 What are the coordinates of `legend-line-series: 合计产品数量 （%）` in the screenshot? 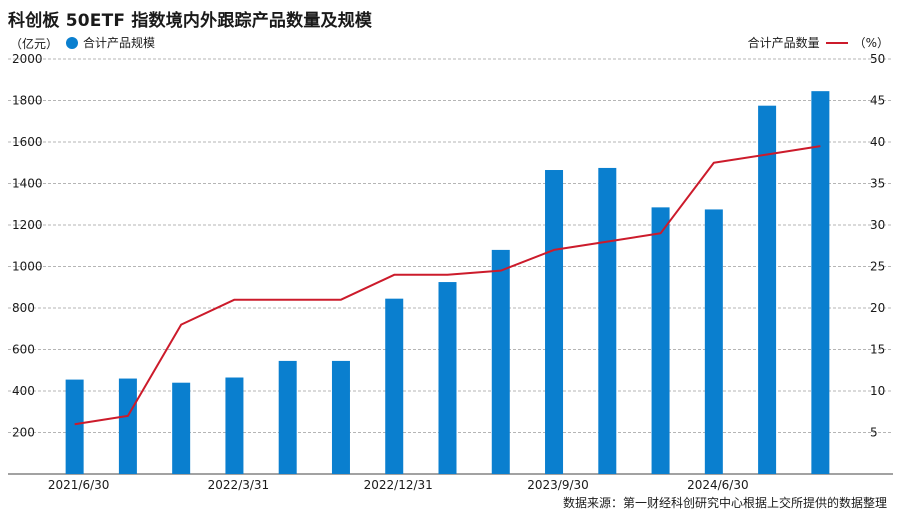 It's located at (818, 42).